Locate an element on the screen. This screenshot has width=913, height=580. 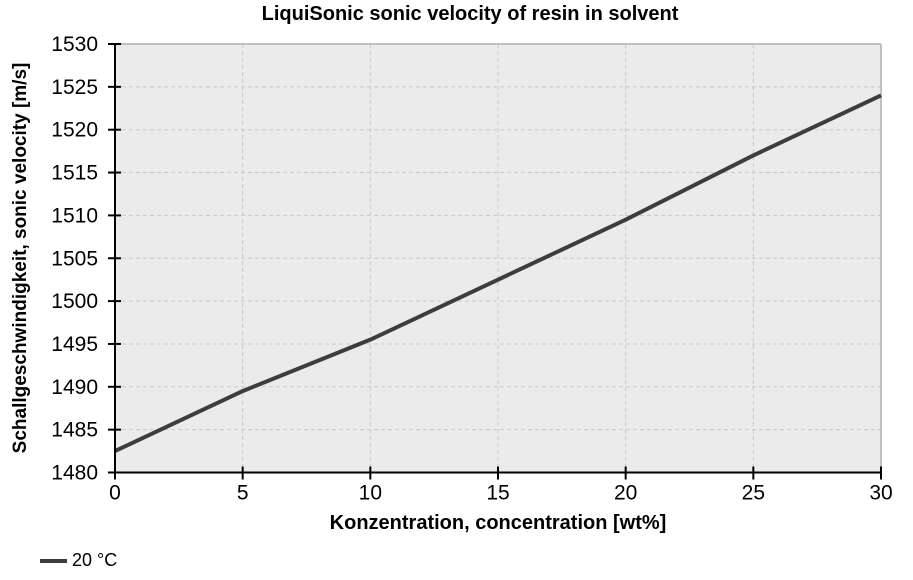
y-tick-label: 1515 is located at coordinates (74, 173).